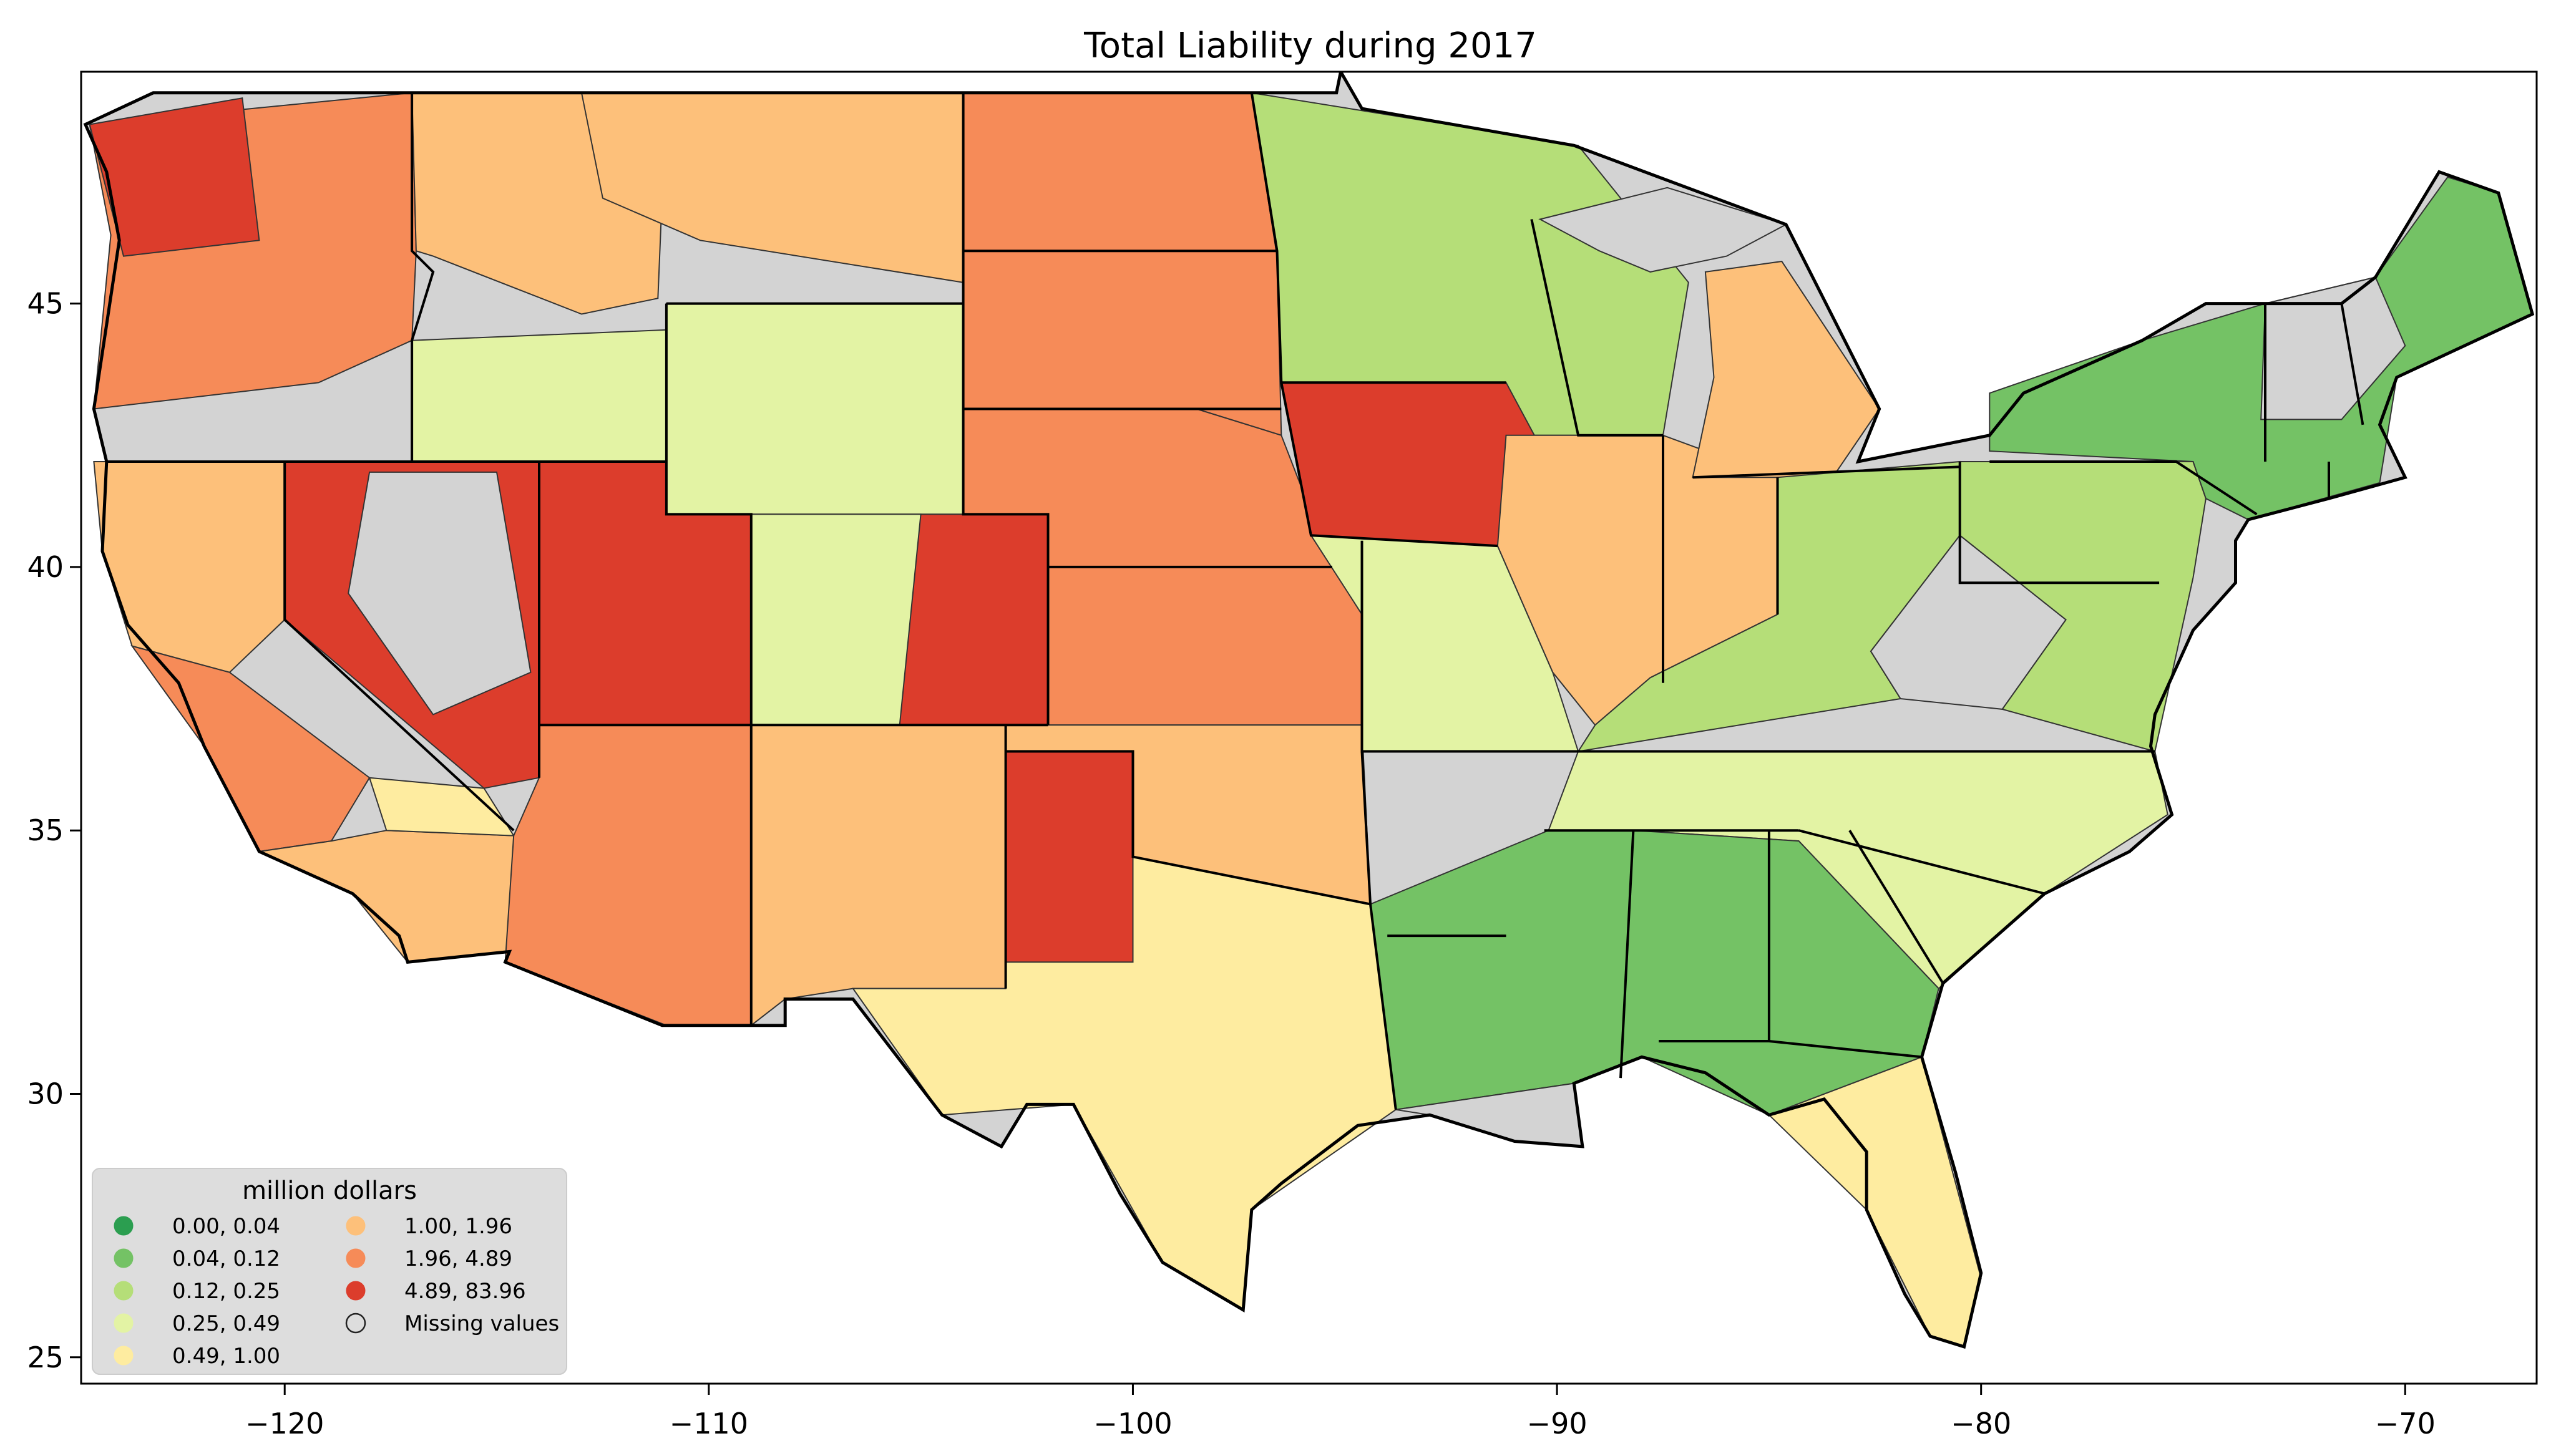 Image resolution: width=2556 pixels, height=1456 pixels. Describe the element at coordinates (481, 1323) in the screenshot. I see `legend-label: Missing values` at that location.